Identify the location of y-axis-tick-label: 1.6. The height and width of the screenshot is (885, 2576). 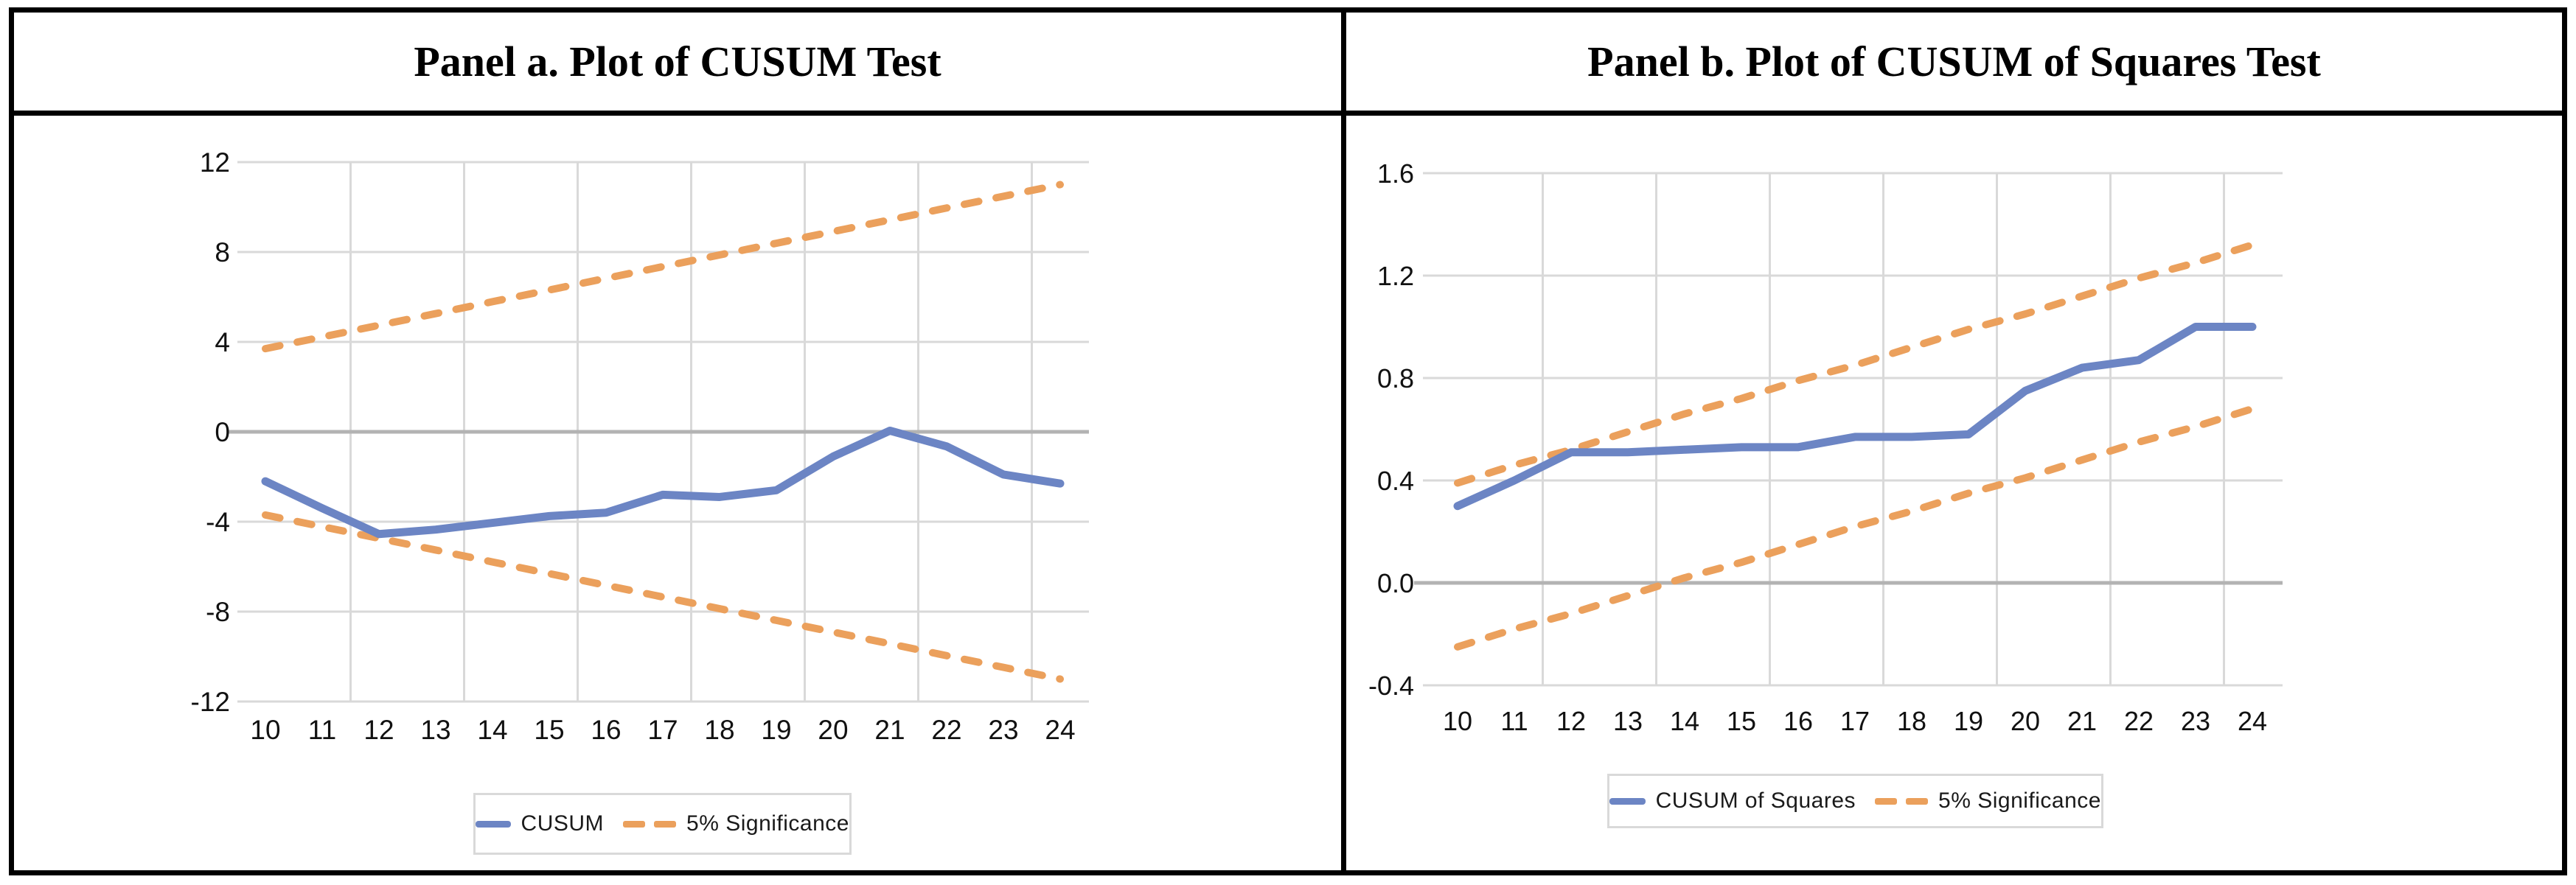
(1396, 173).